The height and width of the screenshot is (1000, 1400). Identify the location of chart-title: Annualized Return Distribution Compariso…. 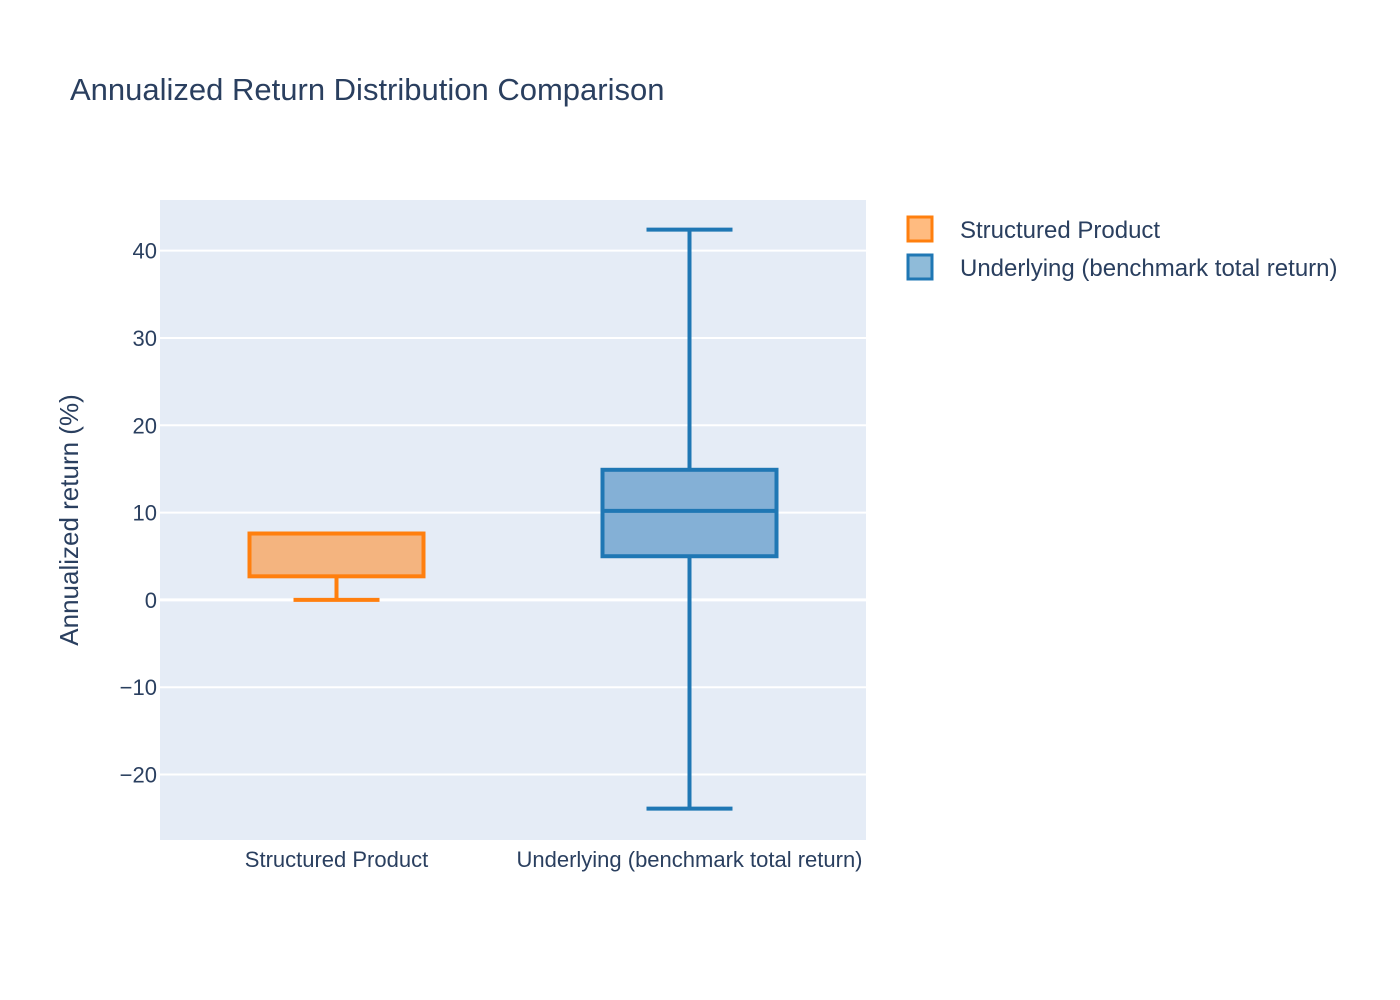
(367, 89).